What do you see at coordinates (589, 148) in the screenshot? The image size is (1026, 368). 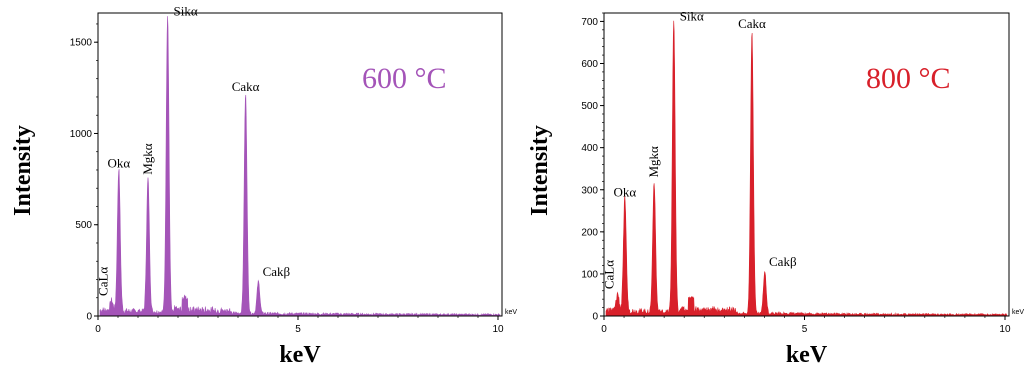 I see `y-tick-label: 400` at bounding box center [589, 148].